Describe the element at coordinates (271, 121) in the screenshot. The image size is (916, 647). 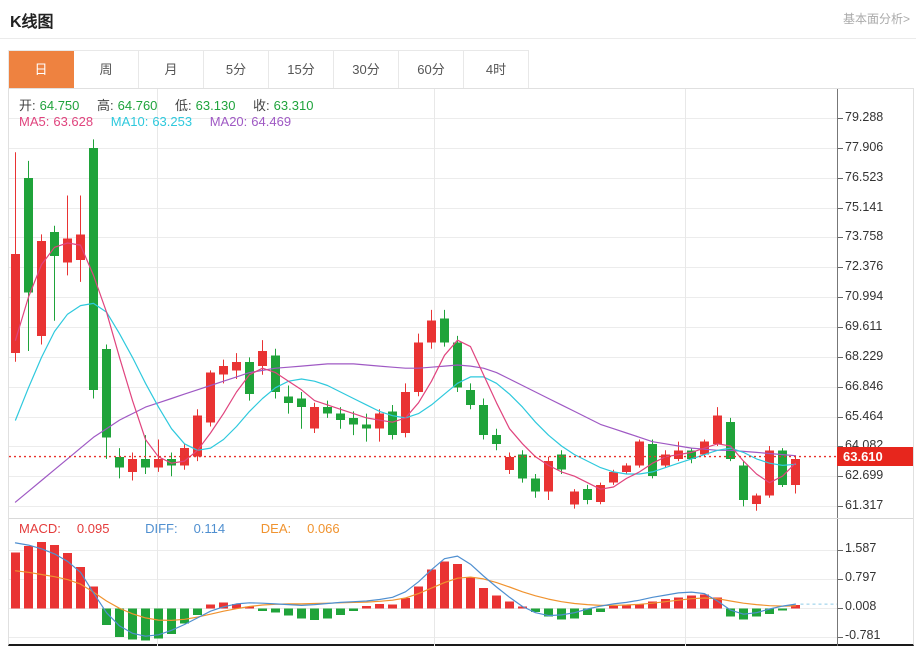
I see `ma20-value: 64.469` at that location.